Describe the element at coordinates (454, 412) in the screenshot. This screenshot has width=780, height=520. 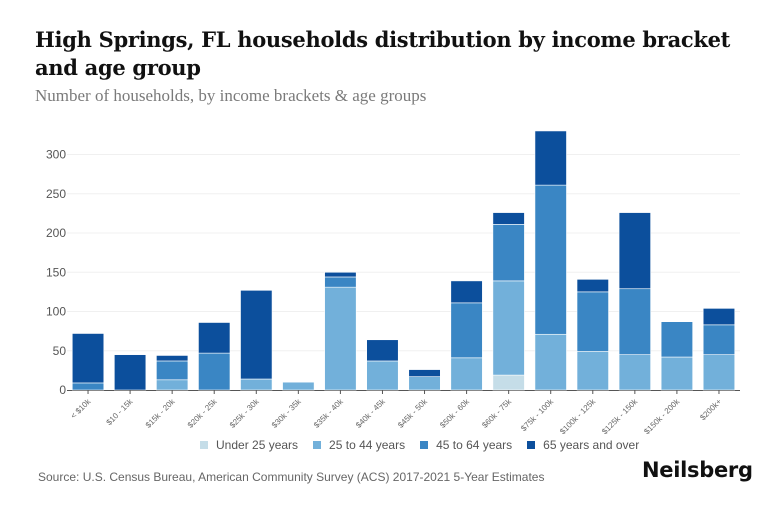
I see `x-tick-label: $50k - 60k` at that location.